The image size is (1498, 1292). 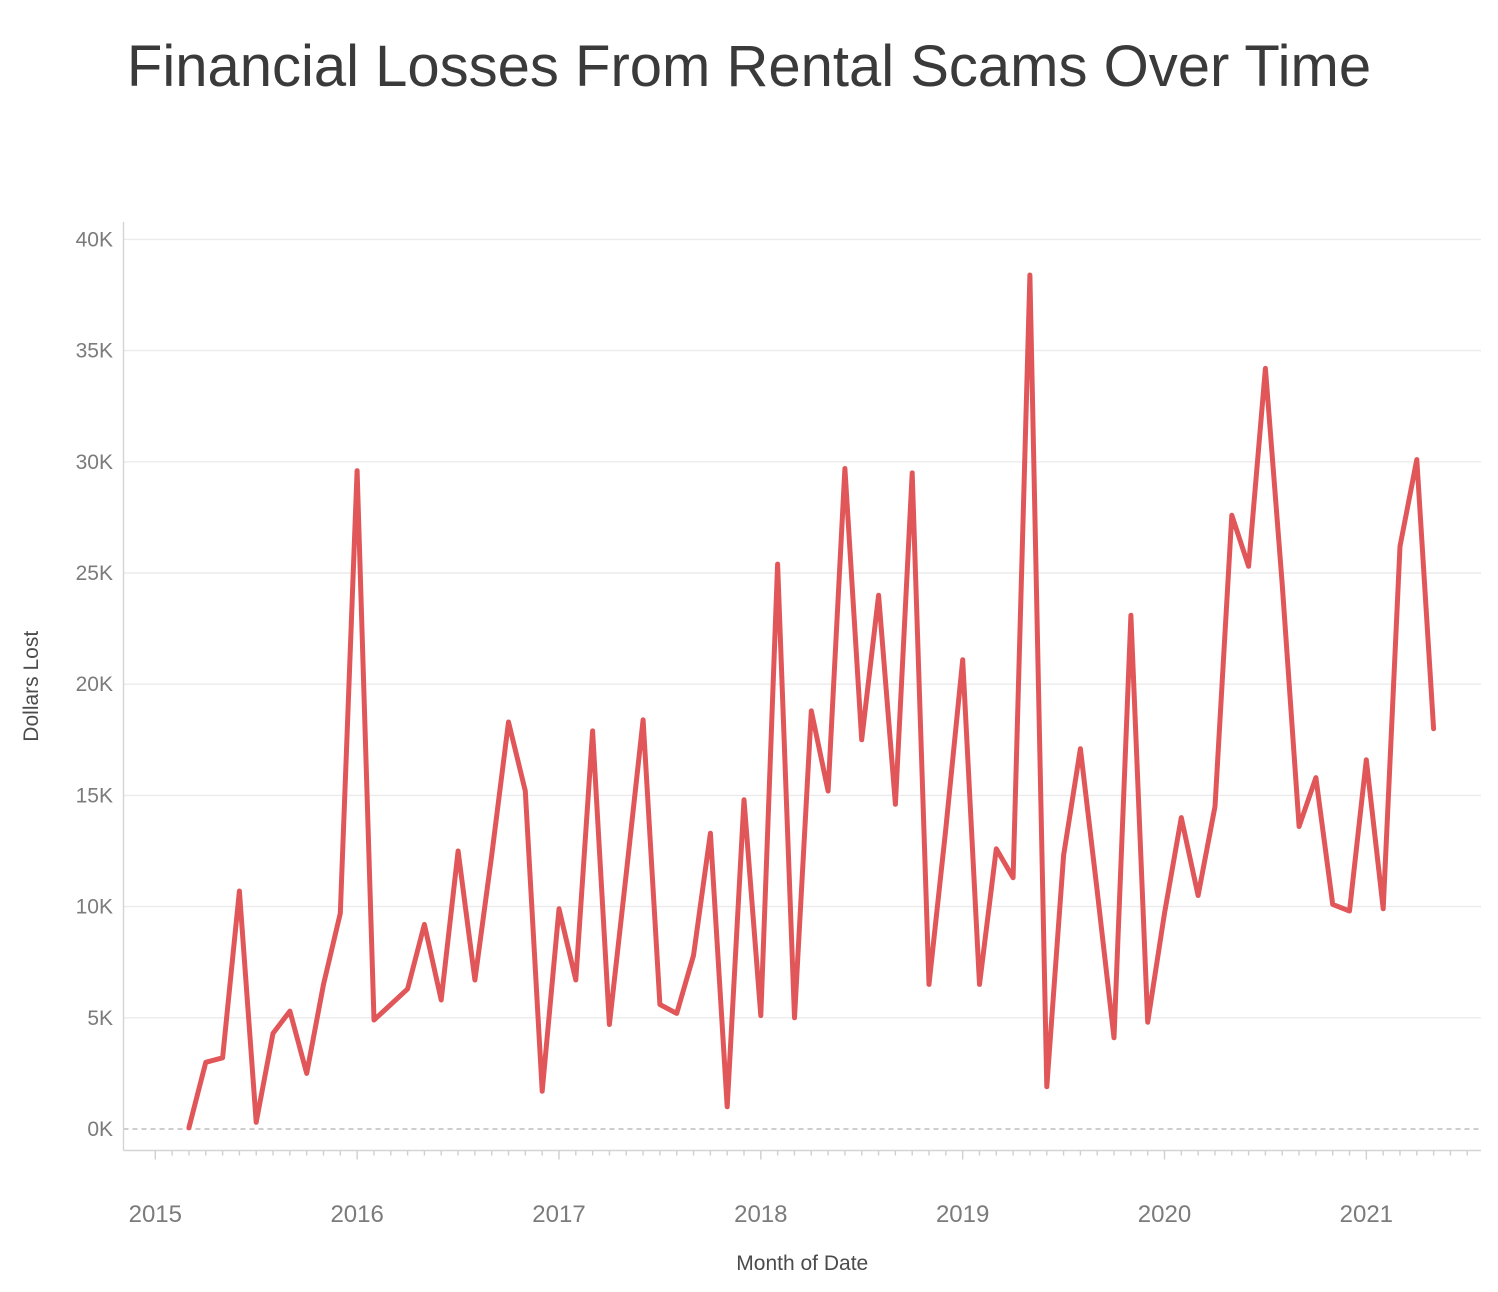 I want to click on x-tick-label: 2018, so click(x=760, y=1214).